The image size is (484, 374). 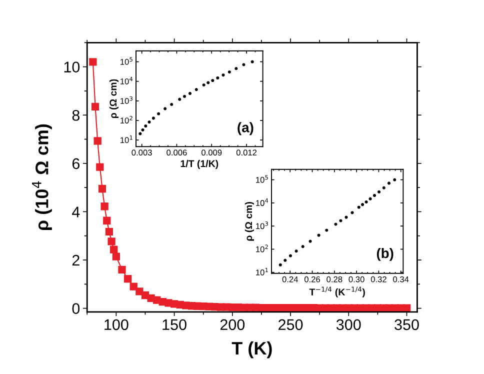 I want to click on x-tick-label: 150, so click(x=174, y=324).